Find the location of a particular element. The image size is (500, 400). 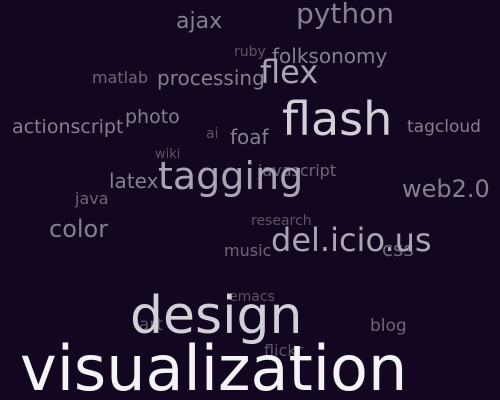

tag-flickr: flickr is located at coordinates (284, 350).